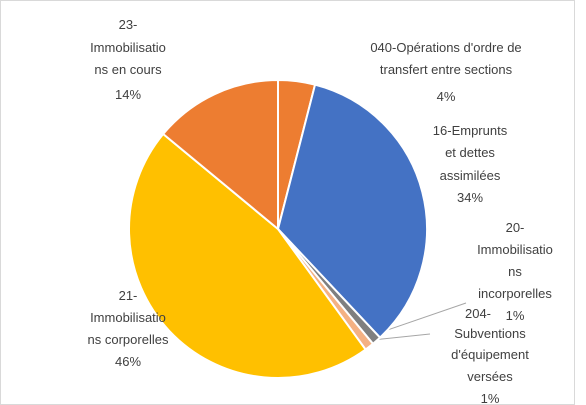 This screenshot has width=586, height=405. Describe the element at coordinates (128, 339) in the screenshot. I see `slice-label: ns corporelles` at that location.